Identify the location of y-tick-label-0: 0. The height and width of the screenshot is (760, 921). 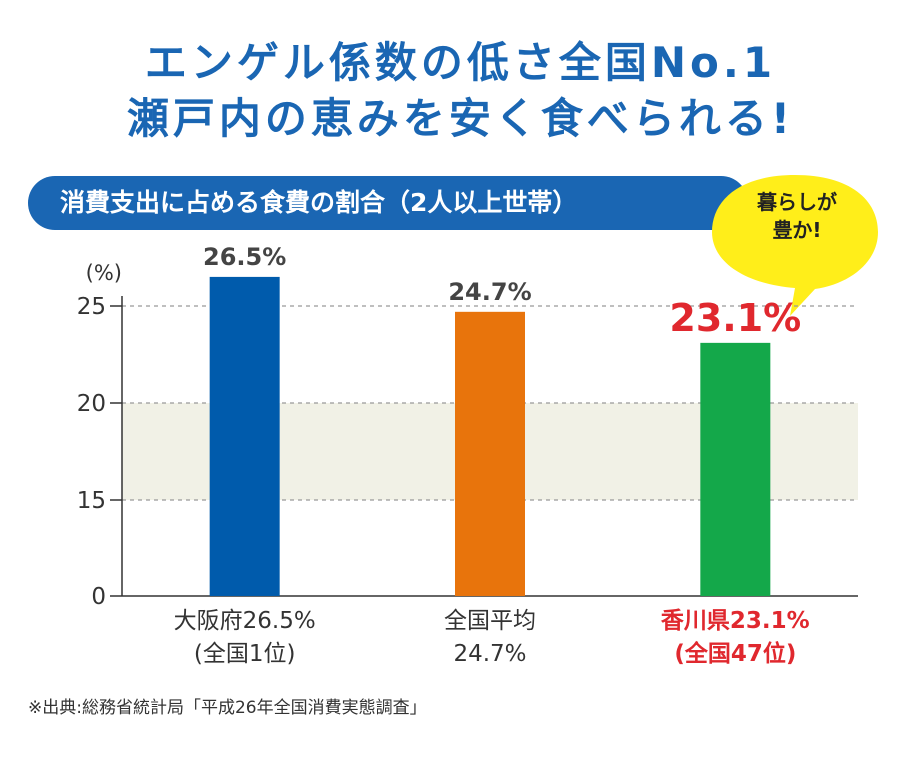
(98, 597).